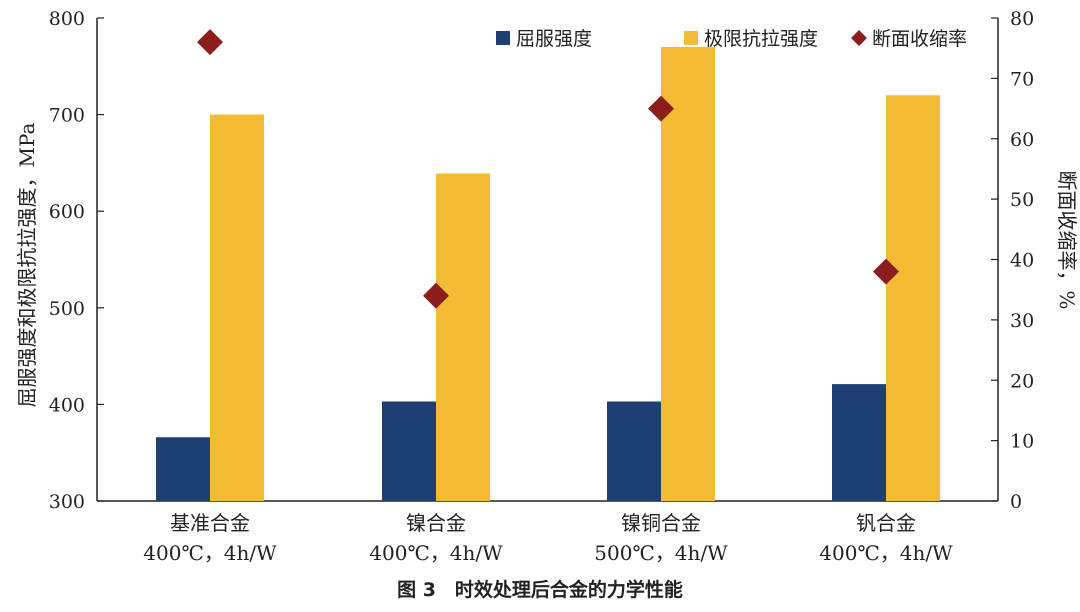 Image resolution: width=1080 pixels, height=612 pixels. Describe the element at coordinates (1067, 239) in the screenshot. I see `y2-axis-title: 断面收缩率，%` at that location.